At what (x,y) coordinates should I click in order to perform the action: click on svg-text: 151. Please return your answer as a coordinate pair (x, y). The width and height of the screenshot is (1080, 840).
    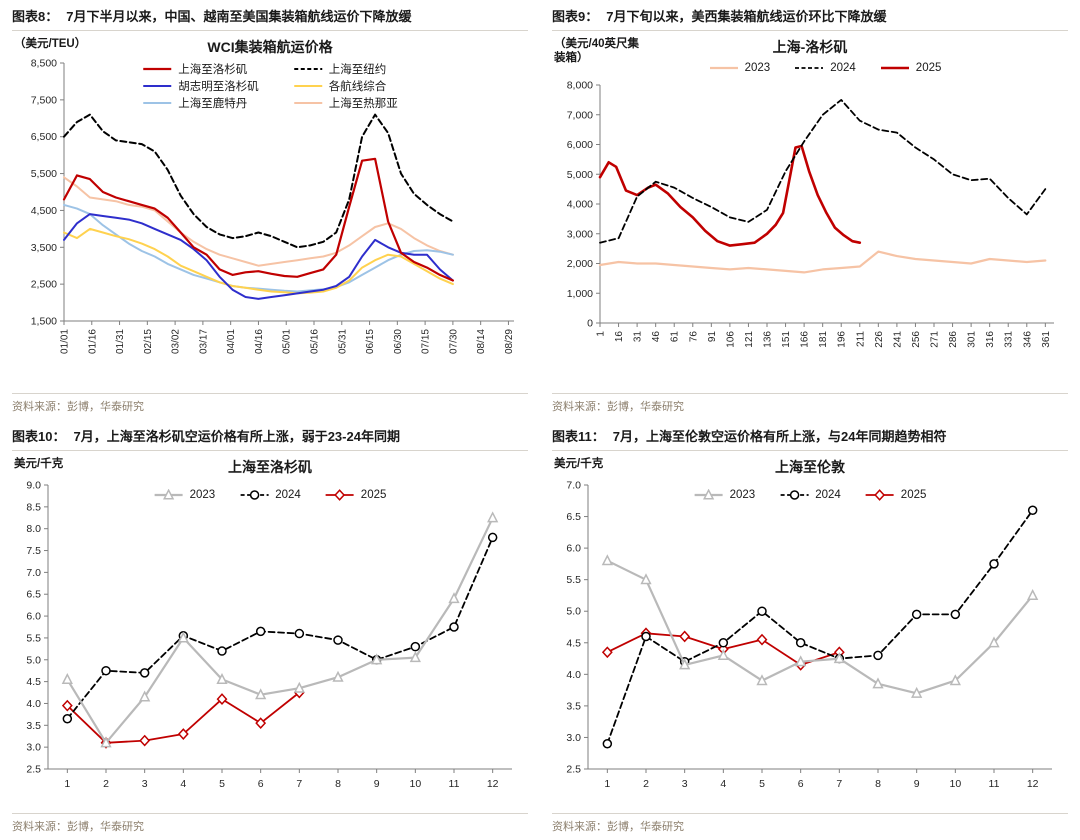
    Looking at the image, I should click on (786, 338).